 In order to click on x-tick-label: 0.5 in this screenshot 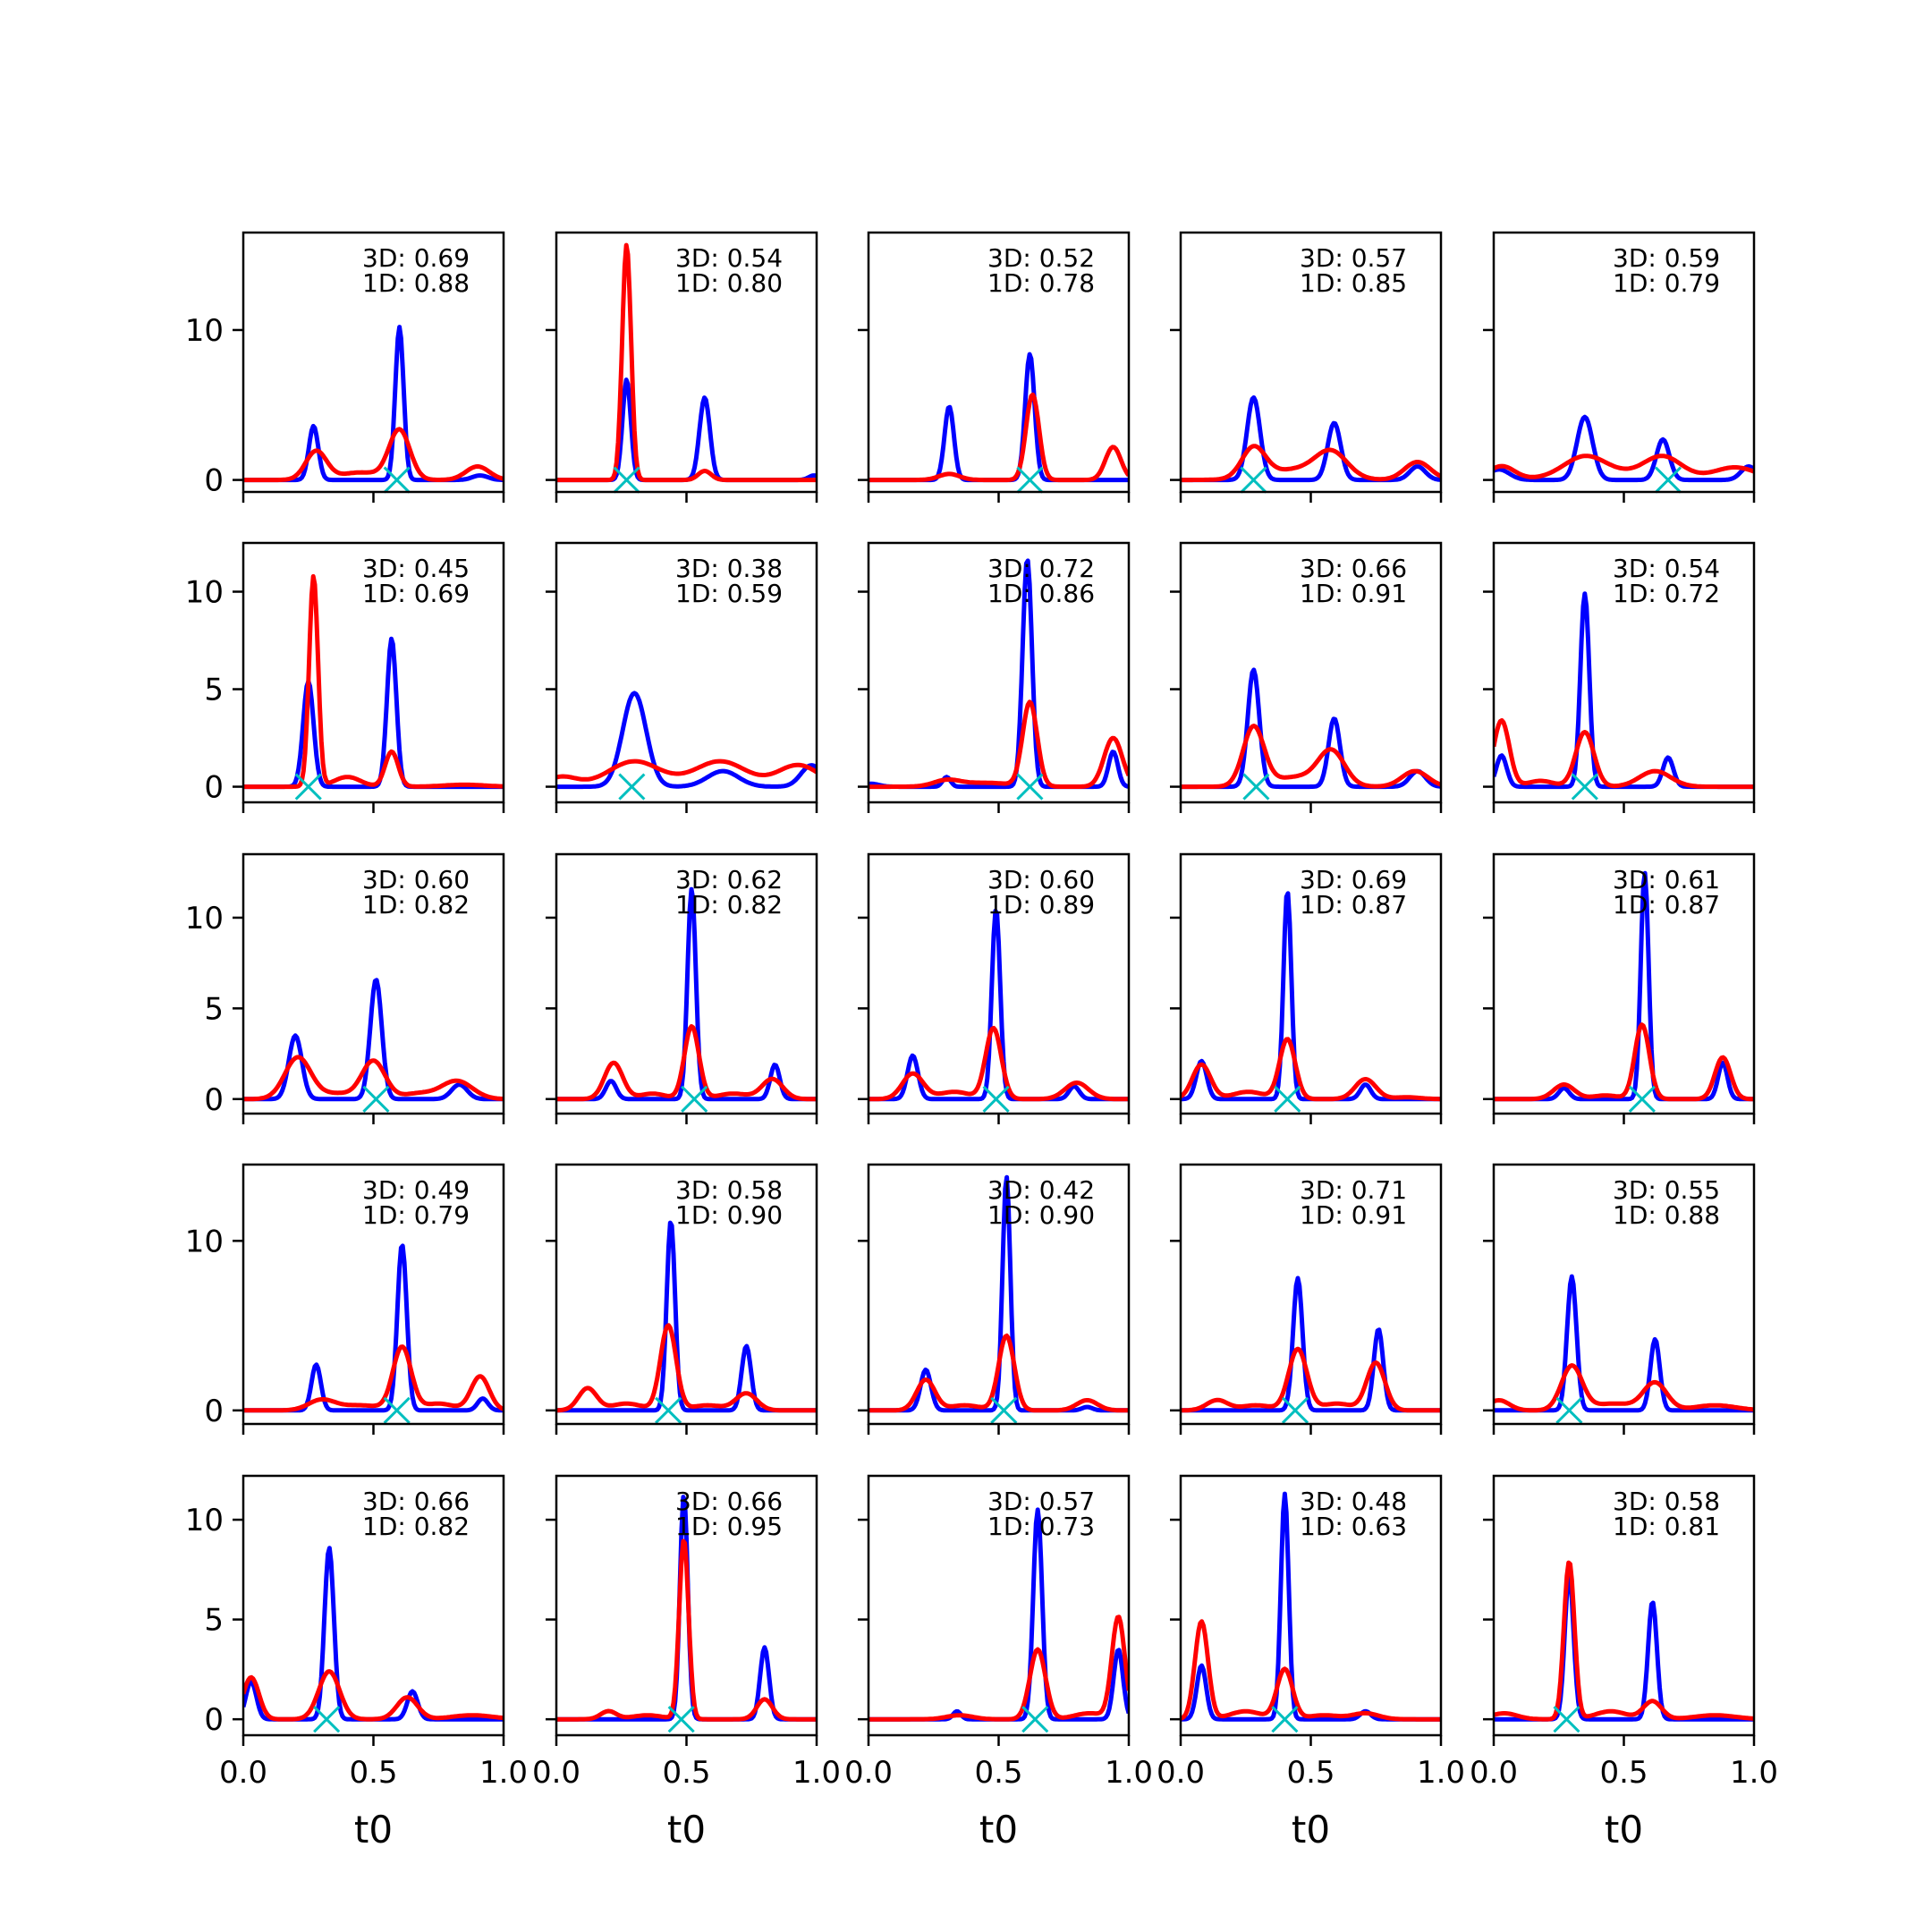, I will do `click(686, 1773)`.